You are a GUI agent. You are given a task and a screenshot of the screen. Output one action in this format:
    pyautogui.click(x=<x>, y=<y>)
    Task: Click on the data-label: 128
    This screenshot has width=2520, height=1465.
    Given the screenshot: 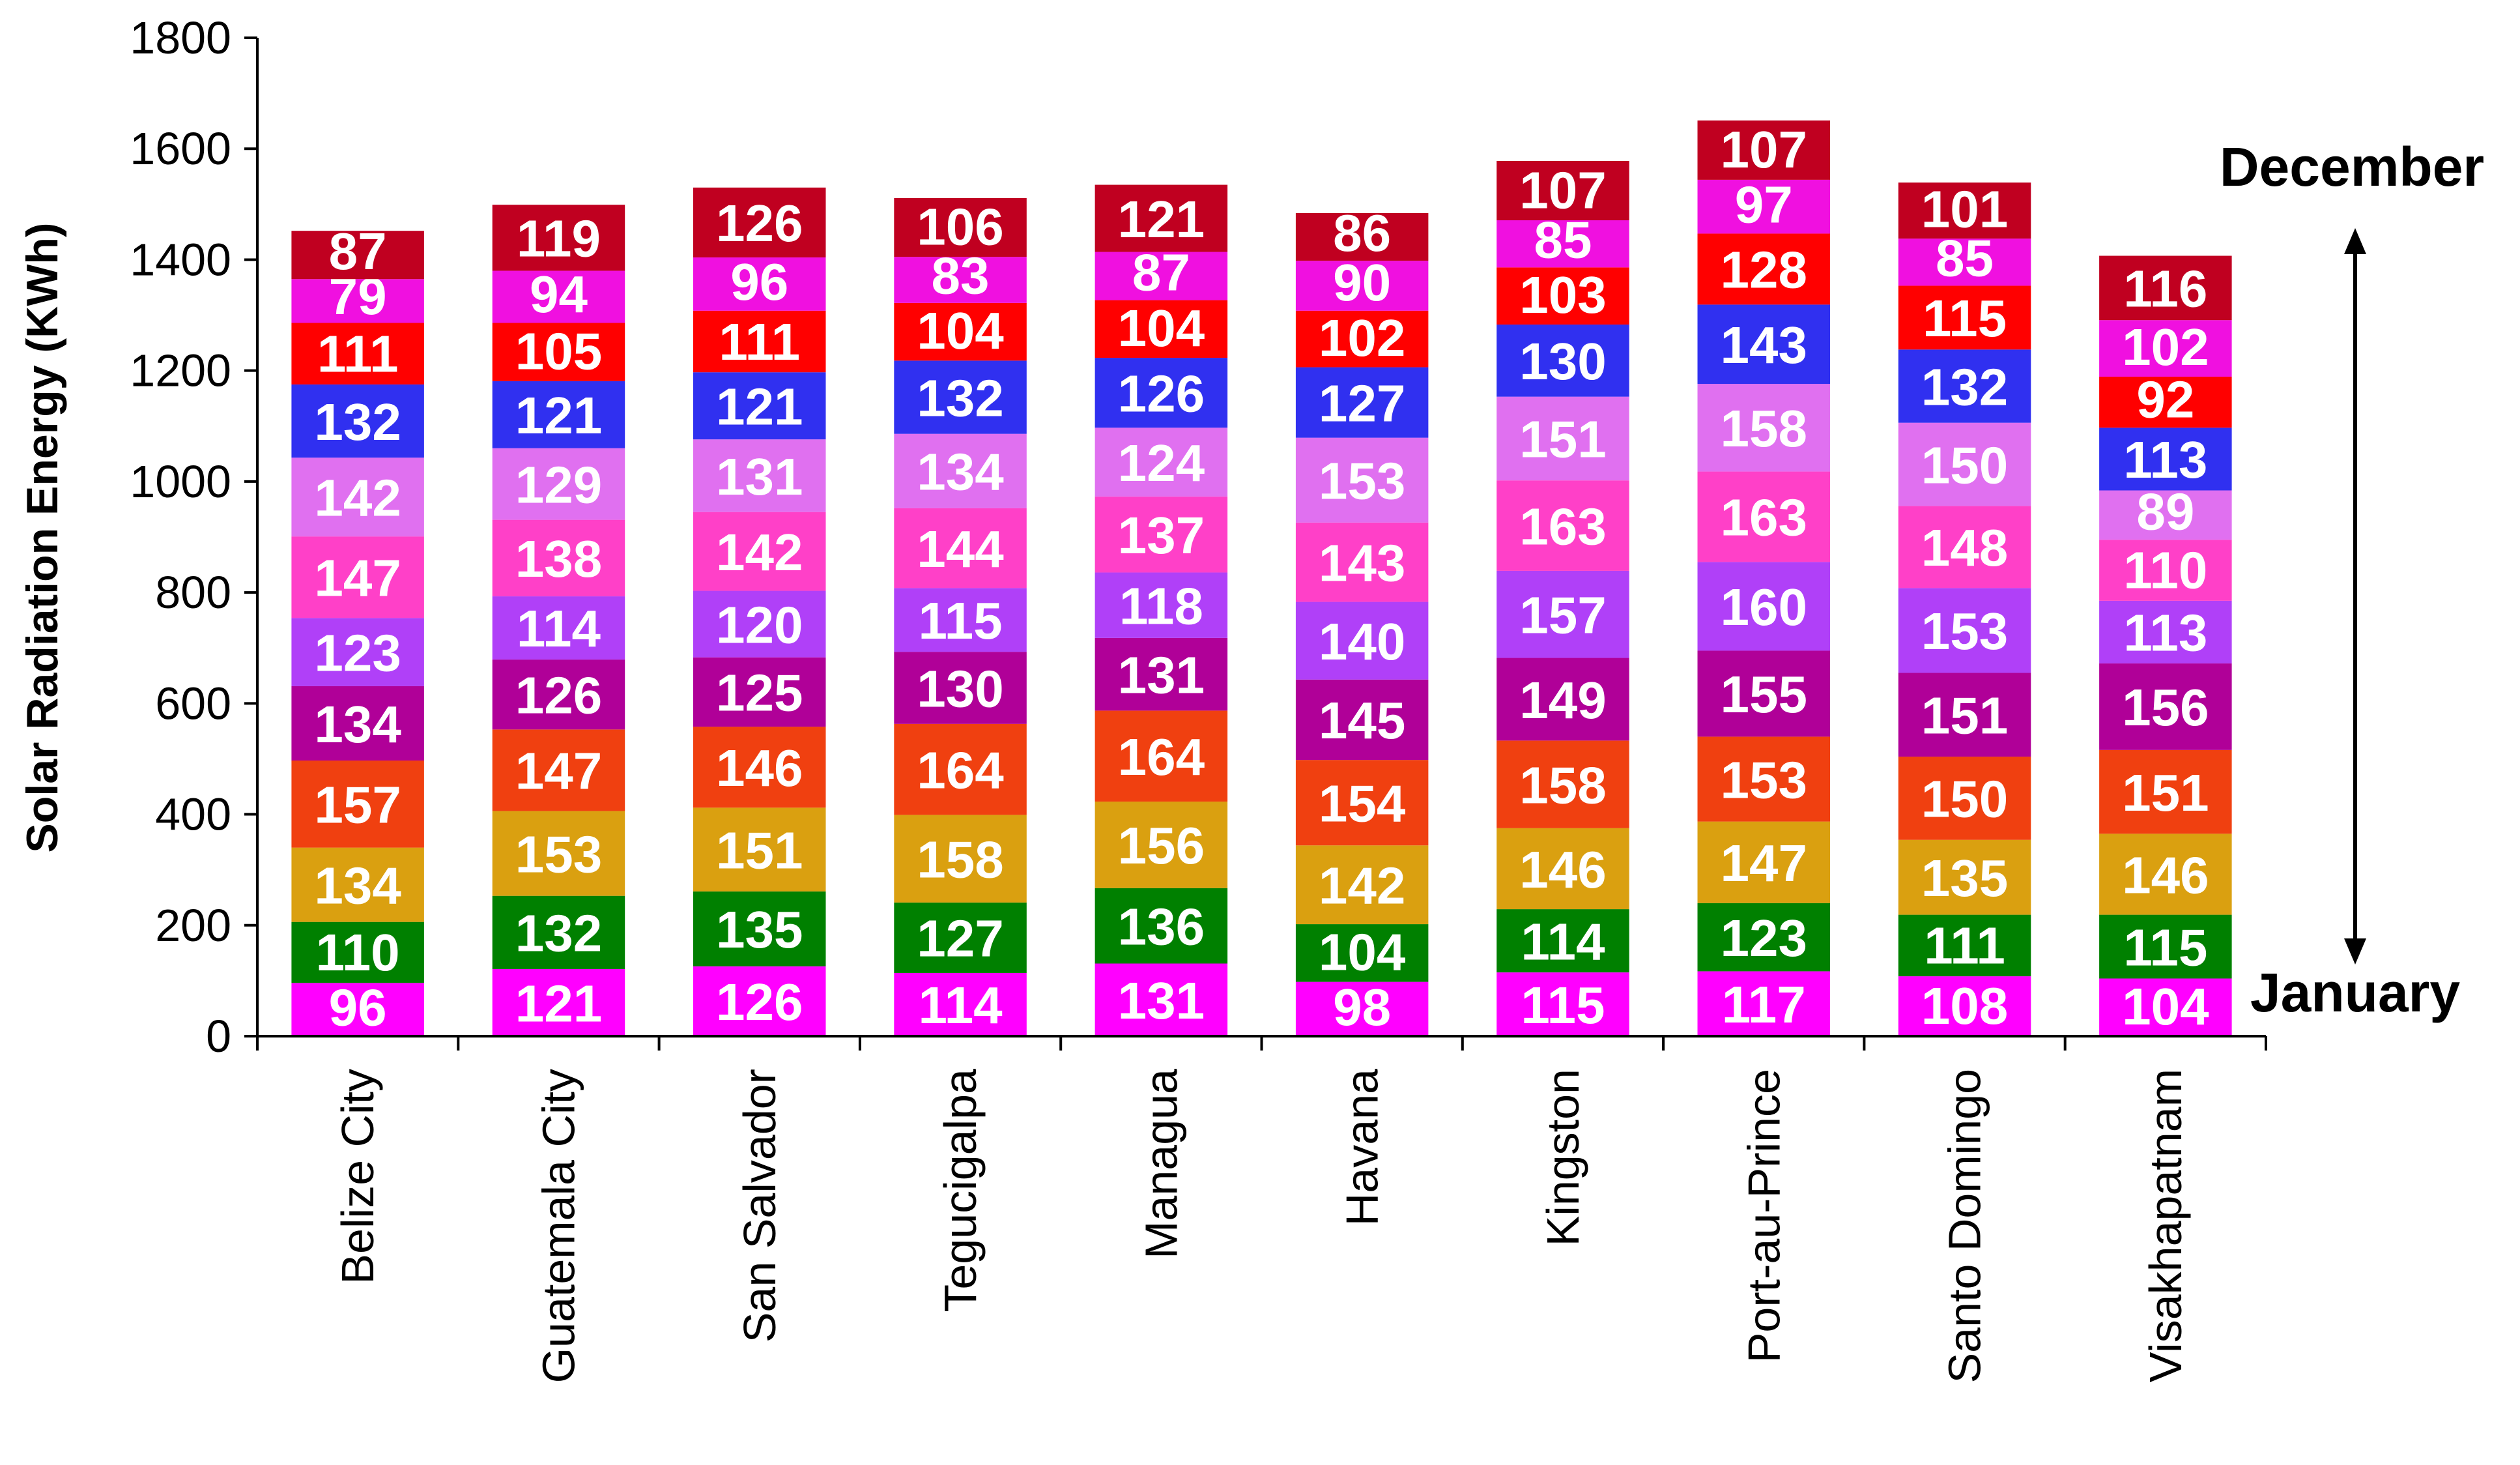 What is the action you would take?
    pyautogui.click(x=1764, y=270)
    